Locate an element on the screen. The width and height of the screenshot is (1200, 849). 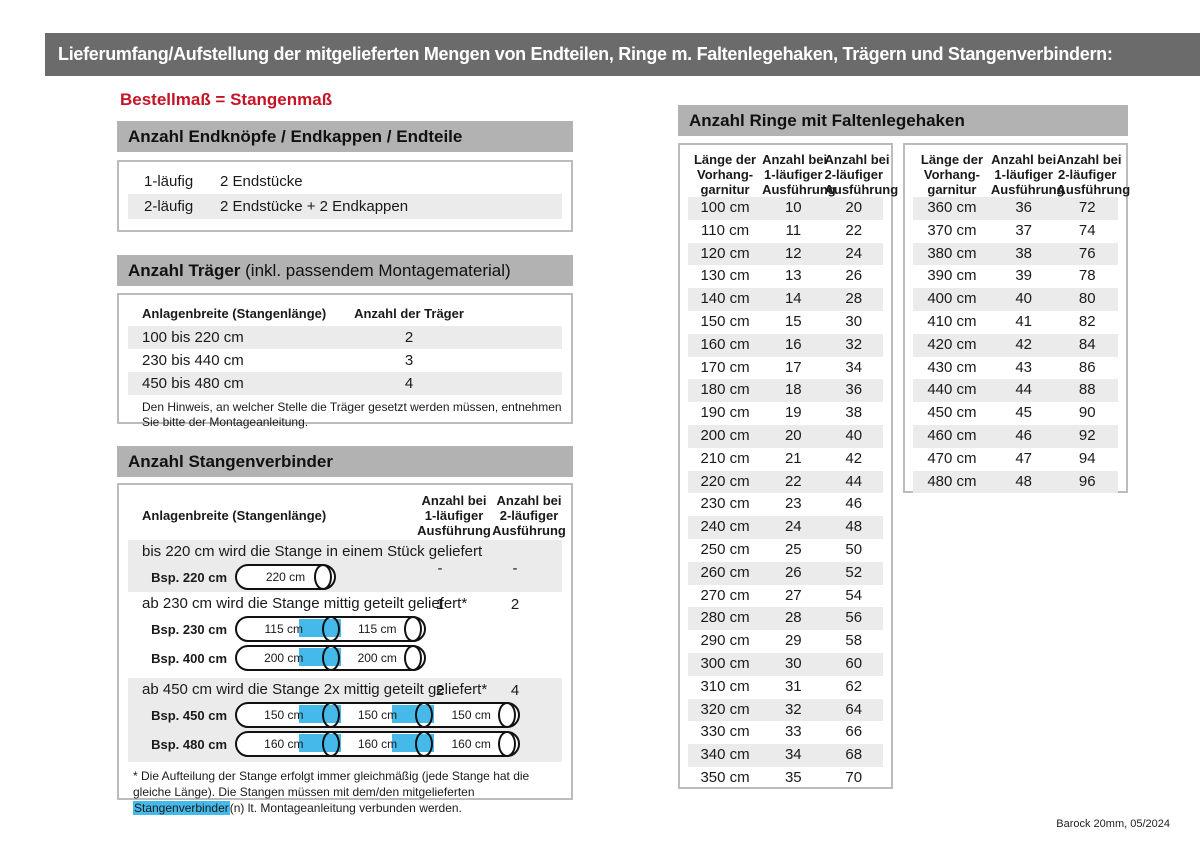
ring-table-row: 470 cm 47 94 is located at coordinates (1015, 459).